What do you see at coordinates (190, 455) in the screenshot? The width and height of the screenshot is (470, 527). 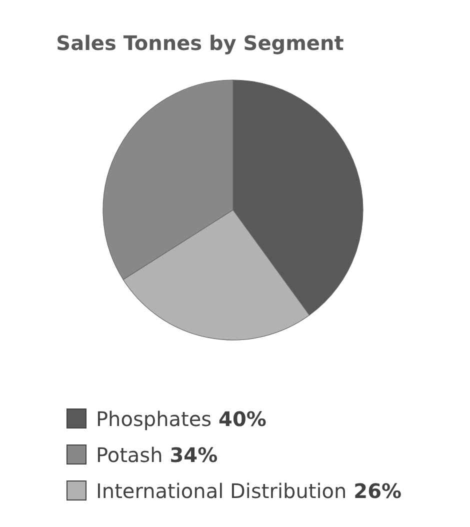 I see `data-label: 34%` at bounding box center [190, 455].